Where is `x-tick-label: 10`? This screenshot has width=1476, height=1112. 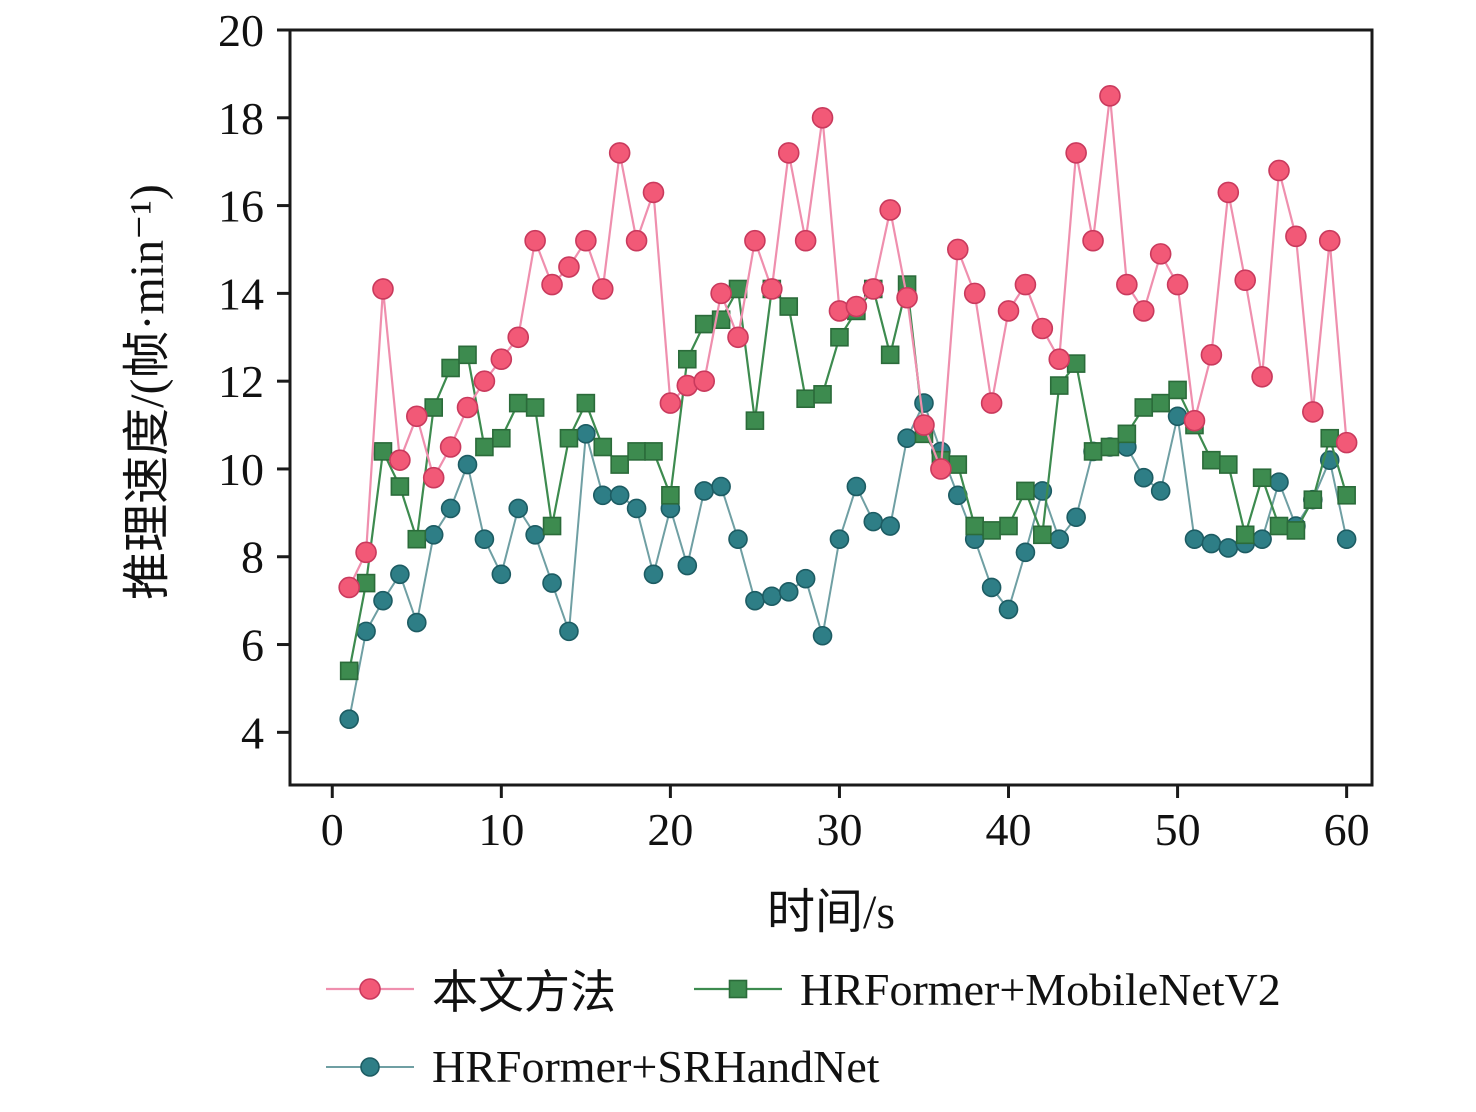
x-tick-label: 10 is located at coordinates (501, 829).